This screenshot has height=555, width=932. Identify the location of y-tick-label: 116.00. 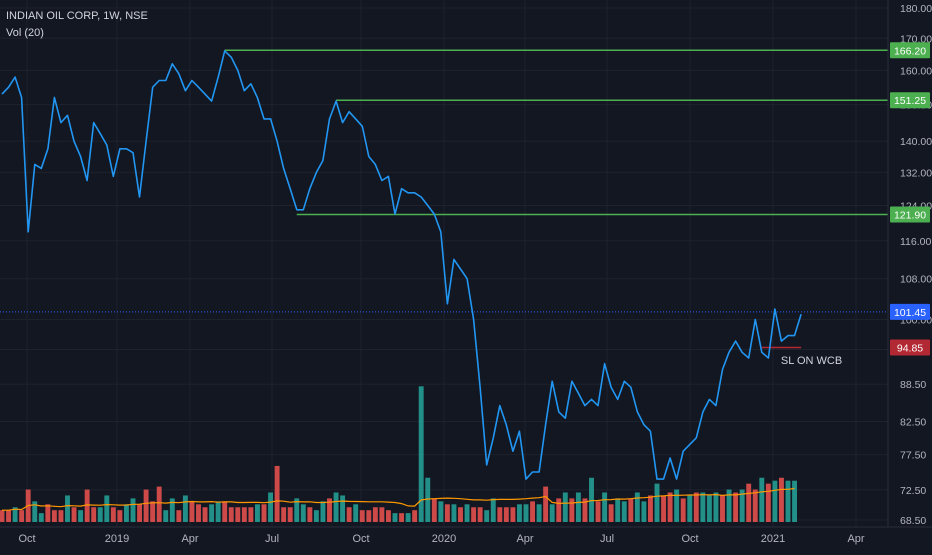
(915, 242).